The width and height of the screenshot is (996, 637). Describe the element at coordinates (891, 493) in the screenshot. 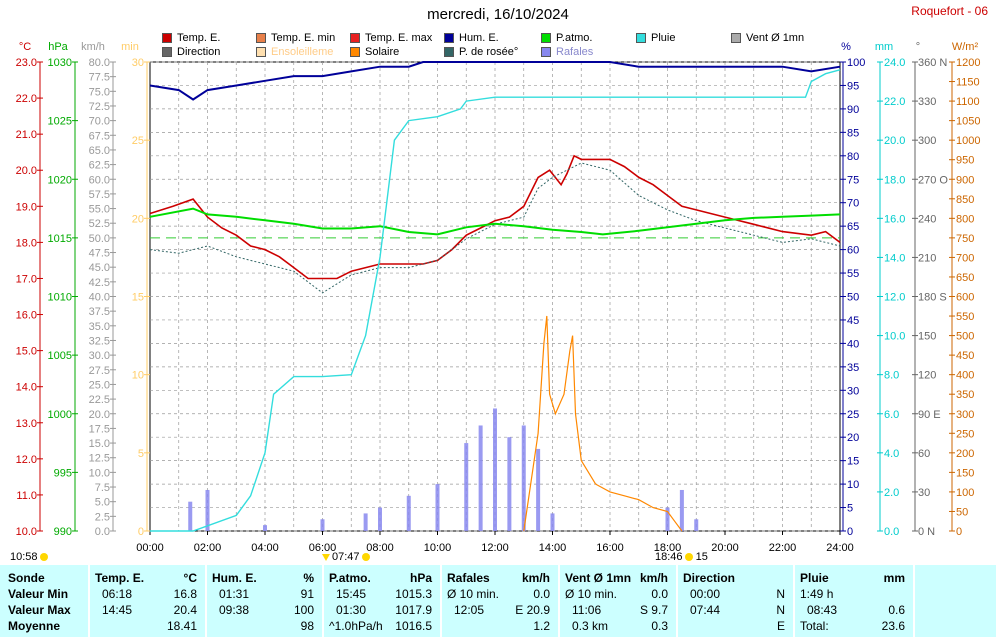

I see `rain-tick-label: 2.0` at that location.